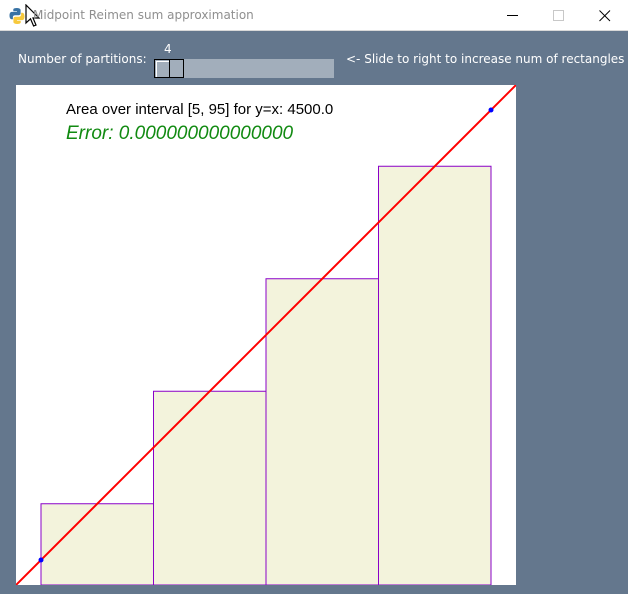 This screenshot has height=594, width=628. I want to click on maximize-button, so click(559, 15).